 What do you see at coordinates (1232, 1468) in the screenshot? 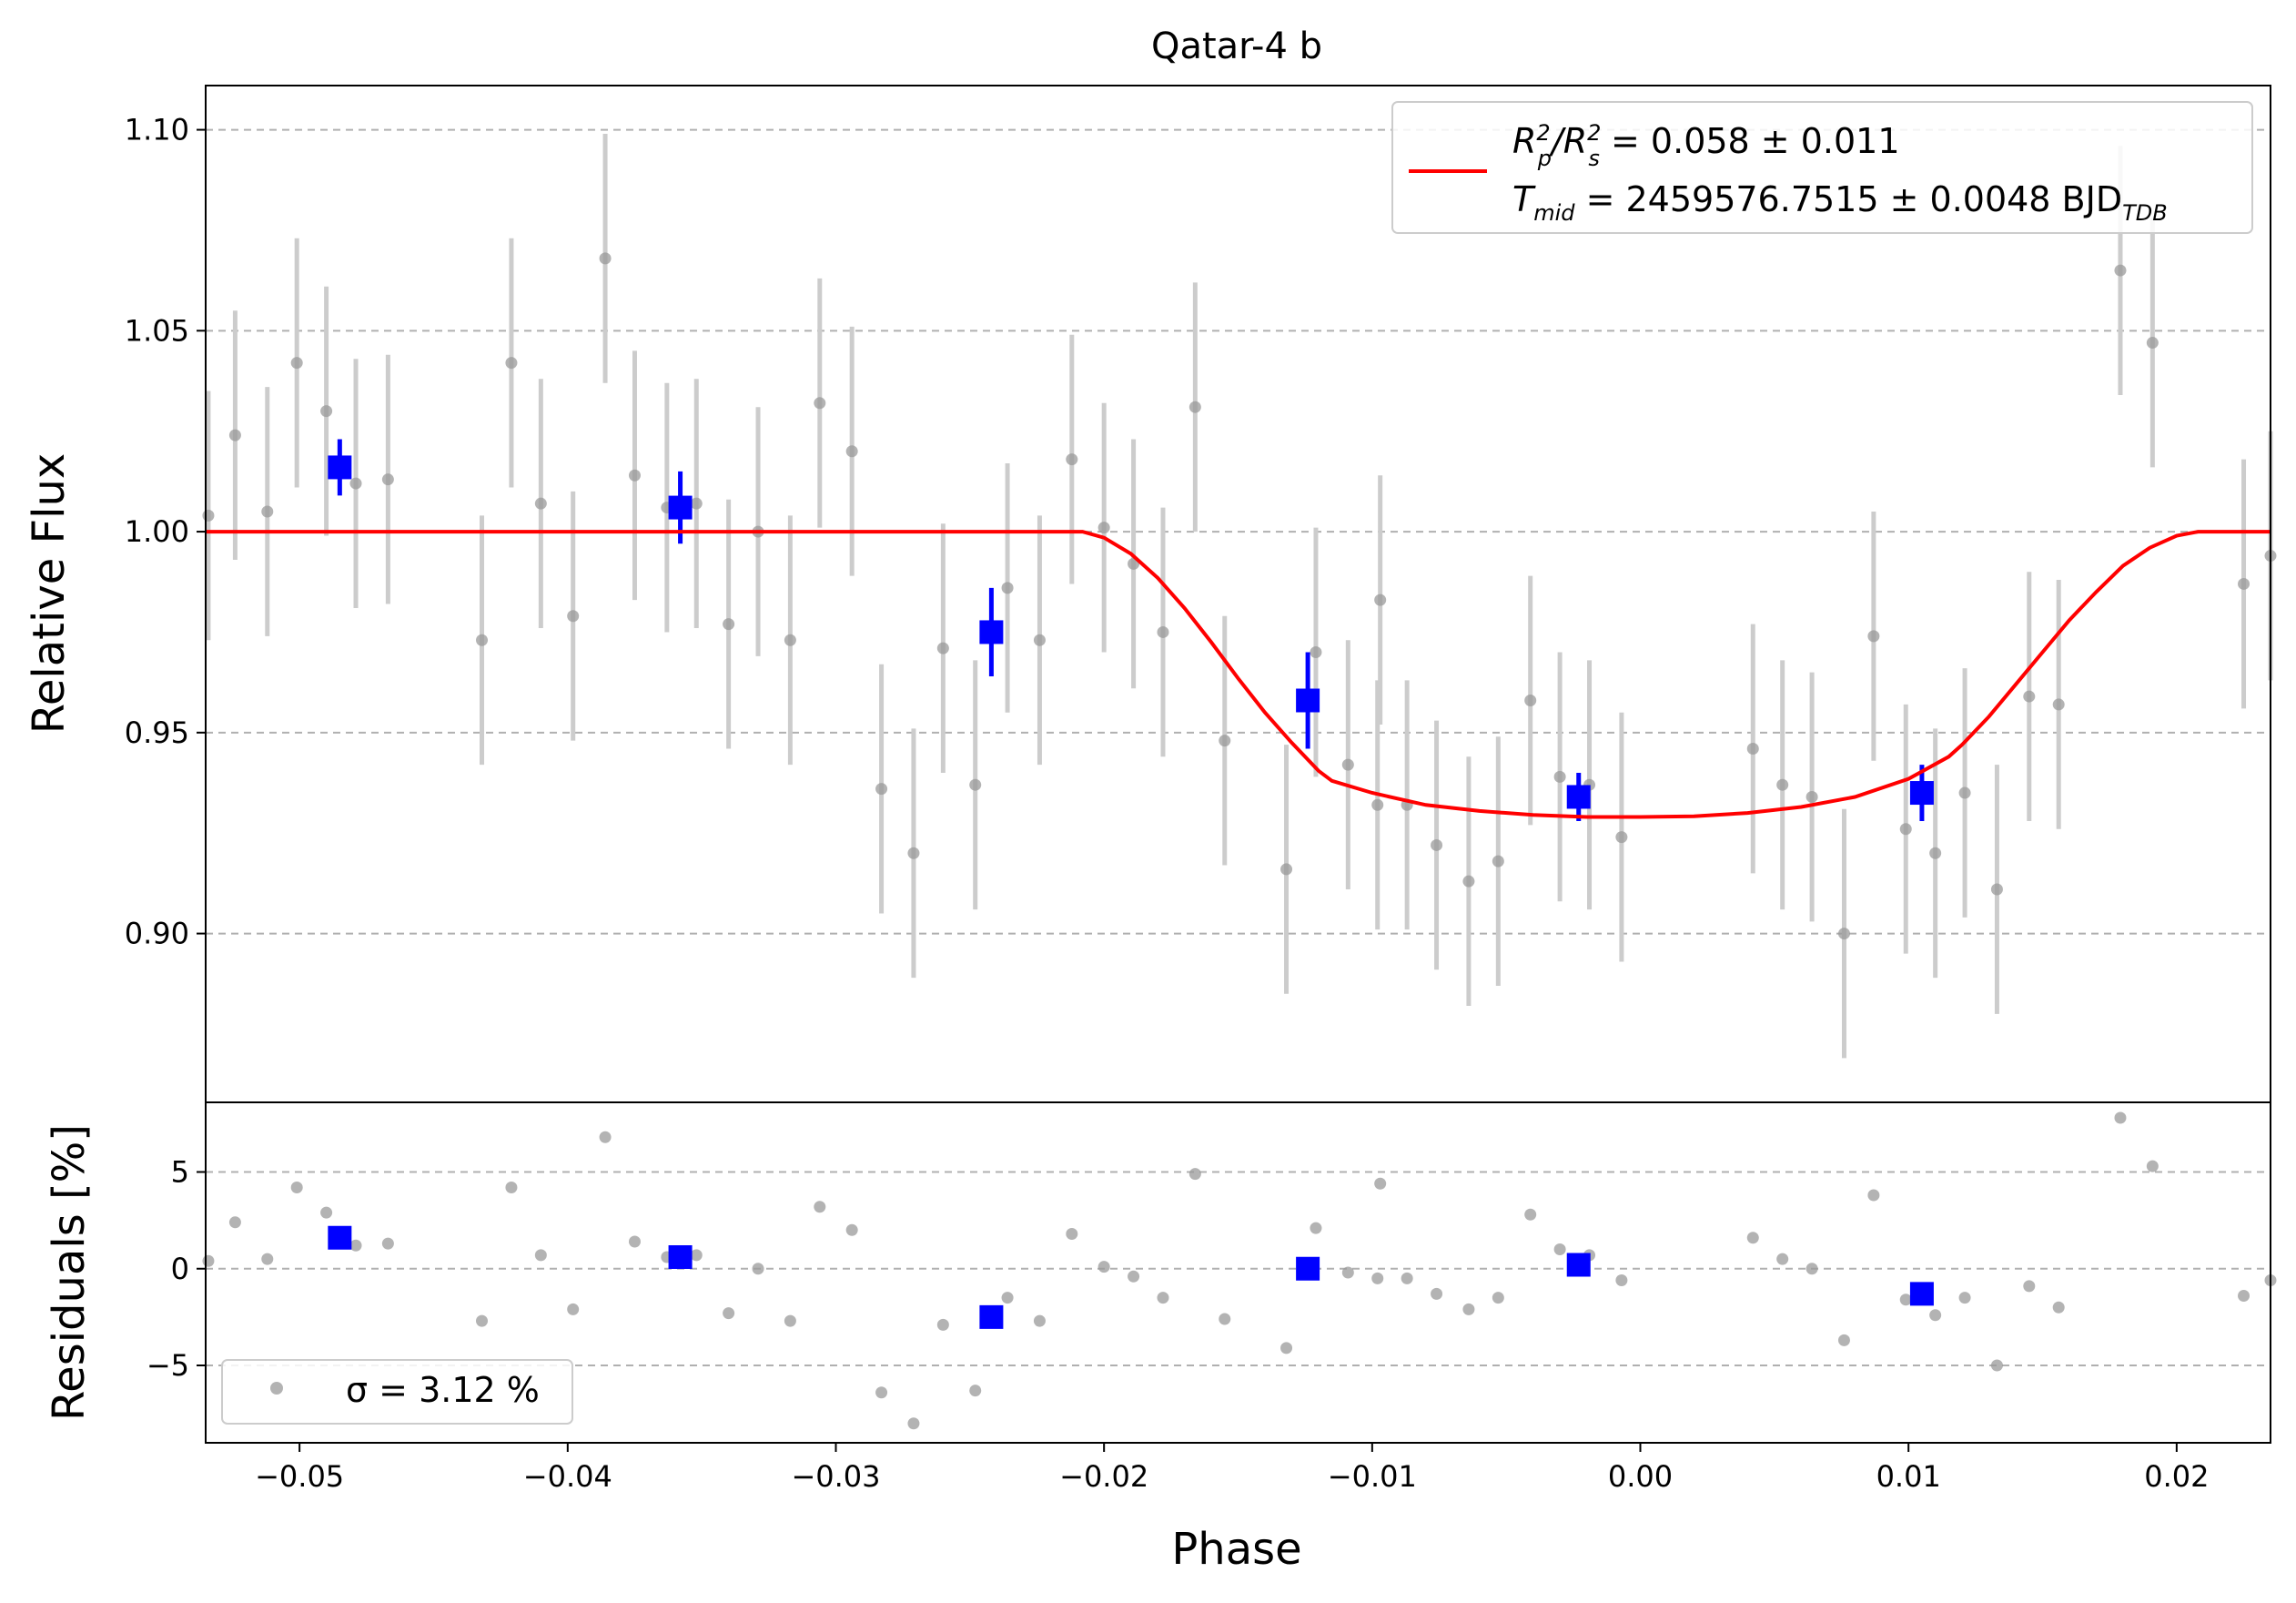
I see `x-axis-ticks: −0.05 −0.04 −0.03 −0.02 −0.01 0.00 0.01 0.02` at bounding box center [1232, 1468].